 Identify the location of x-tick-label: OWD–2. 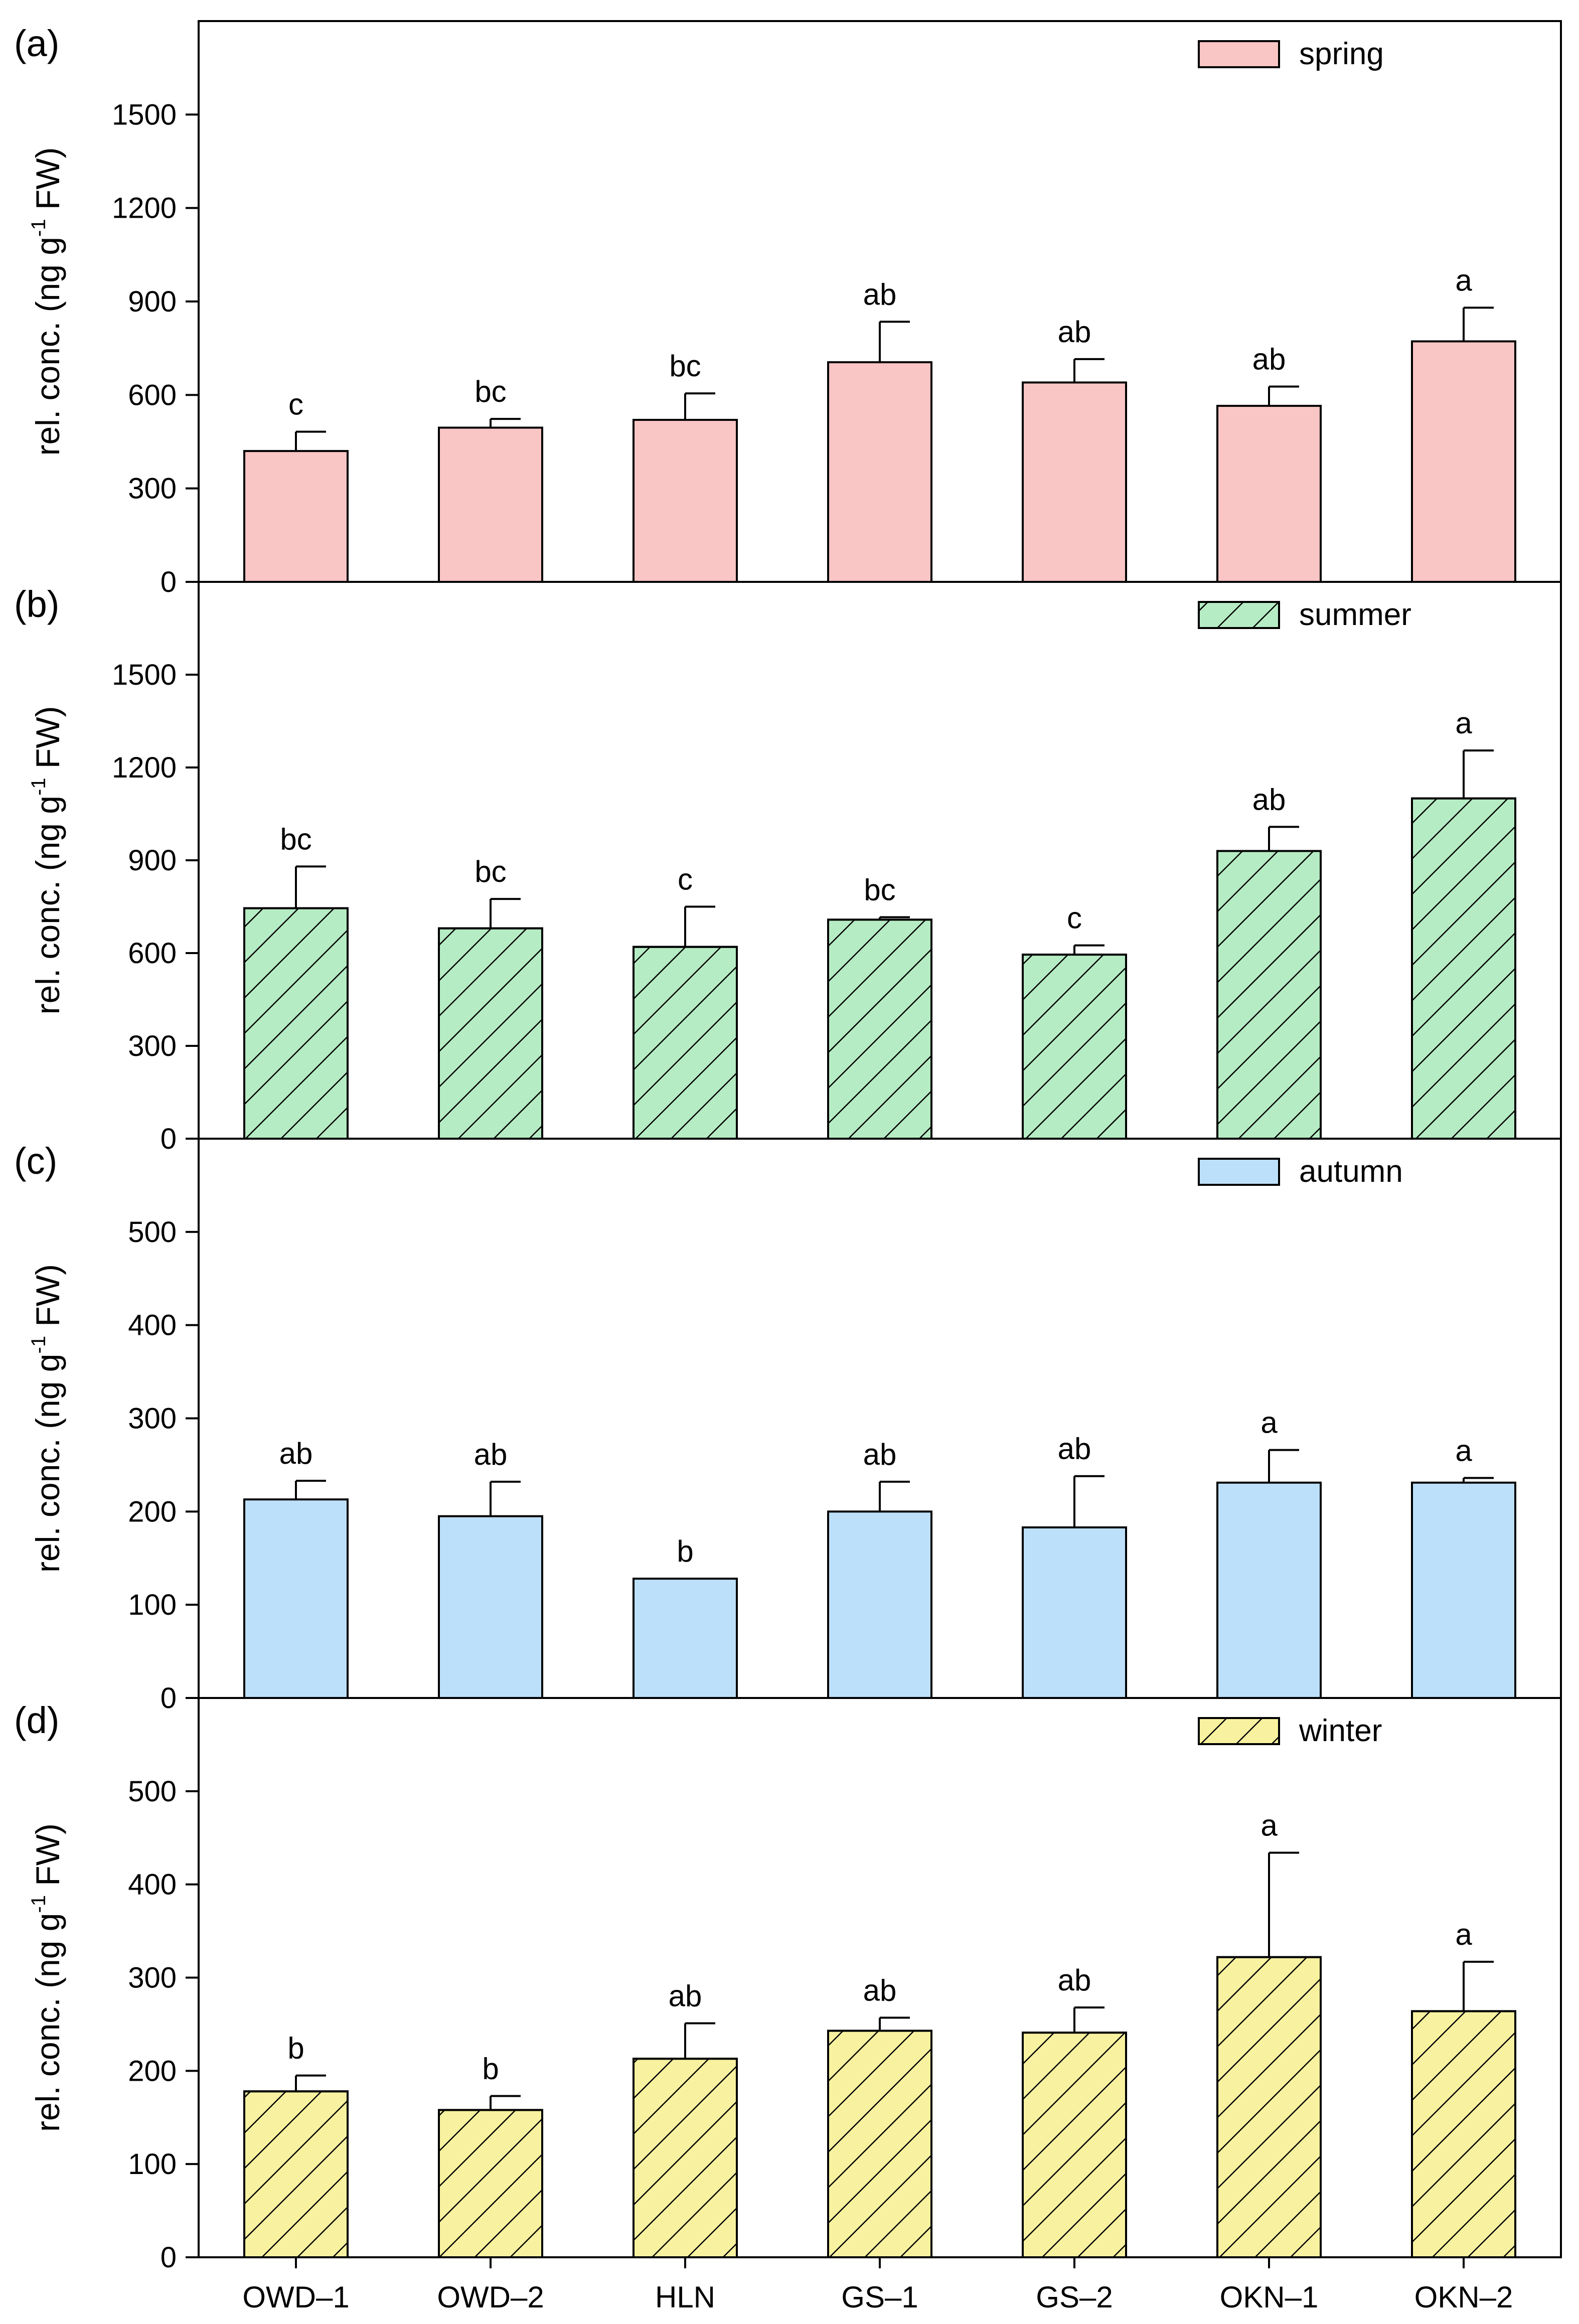
(490, 2297).